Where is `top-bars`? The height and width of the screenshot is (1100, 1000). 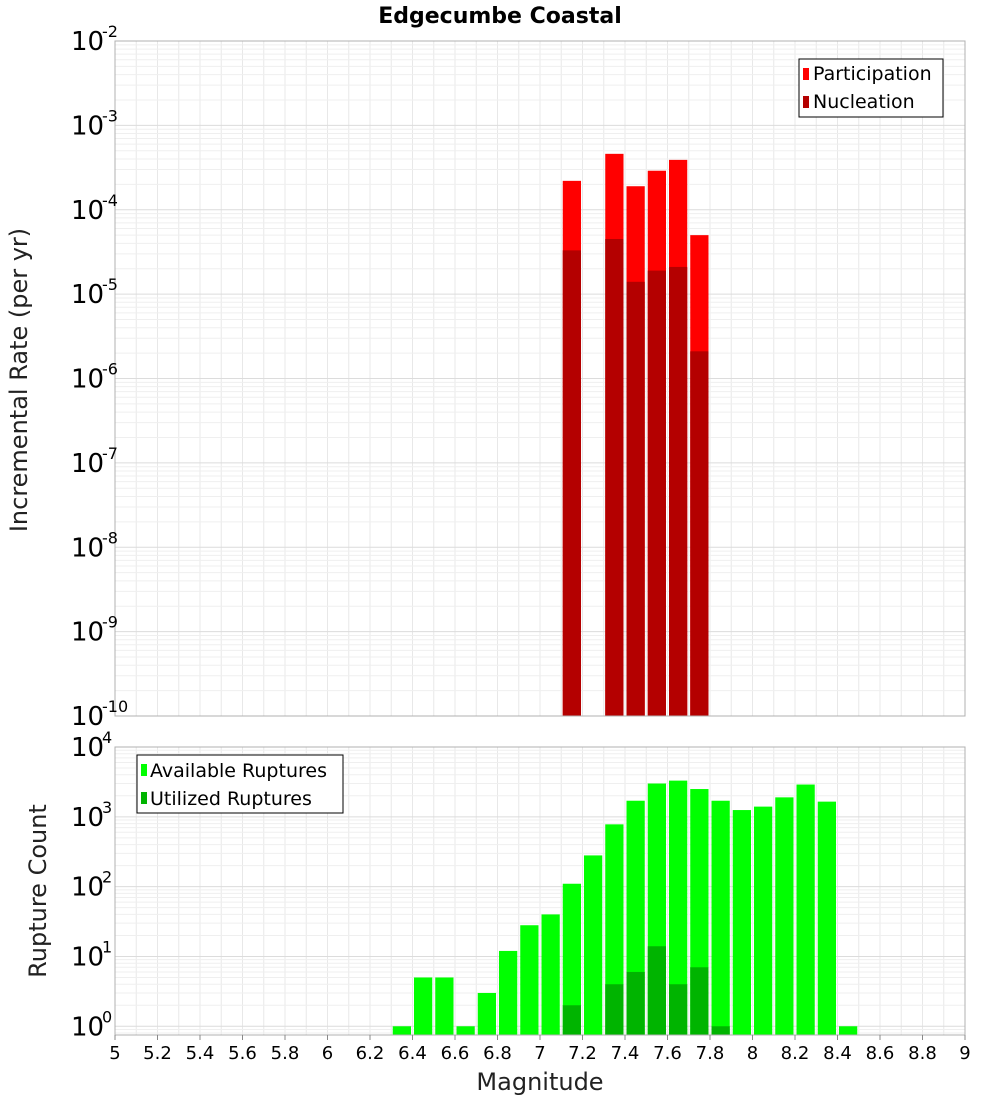 top-bars is located at coordinates (635, 435).